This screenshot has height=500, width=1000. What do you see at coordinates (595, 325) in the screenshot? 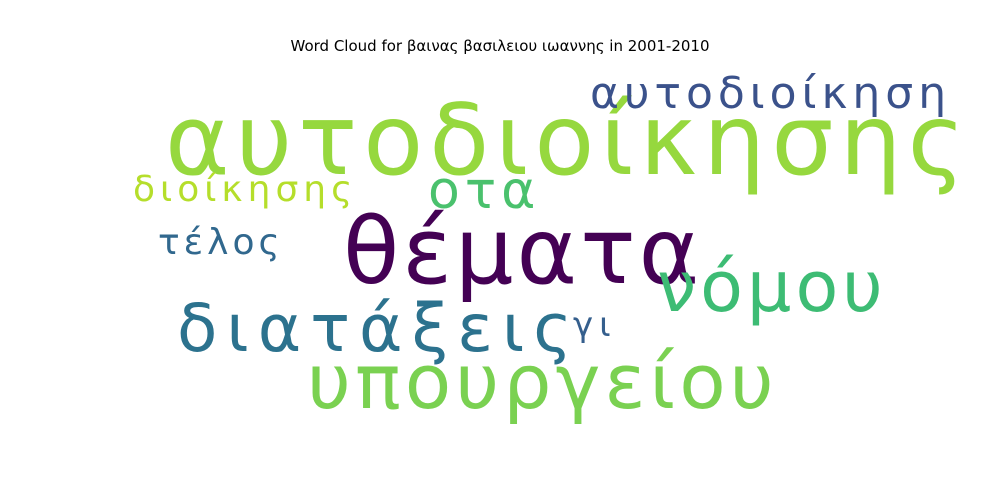
I see `word-gi: γι` at bounding box center [595, 325].